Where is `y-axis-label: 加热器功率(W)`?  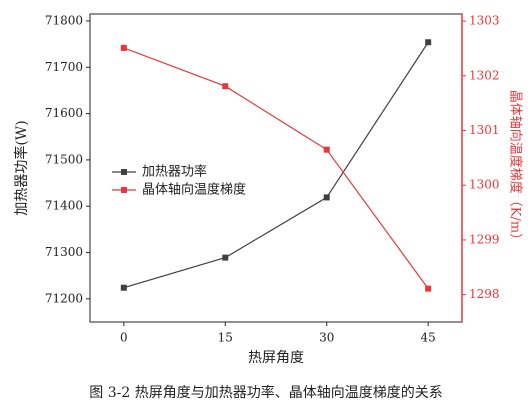 y-axis-label: 加热器功率(W) is located at coordinates (21, 167).